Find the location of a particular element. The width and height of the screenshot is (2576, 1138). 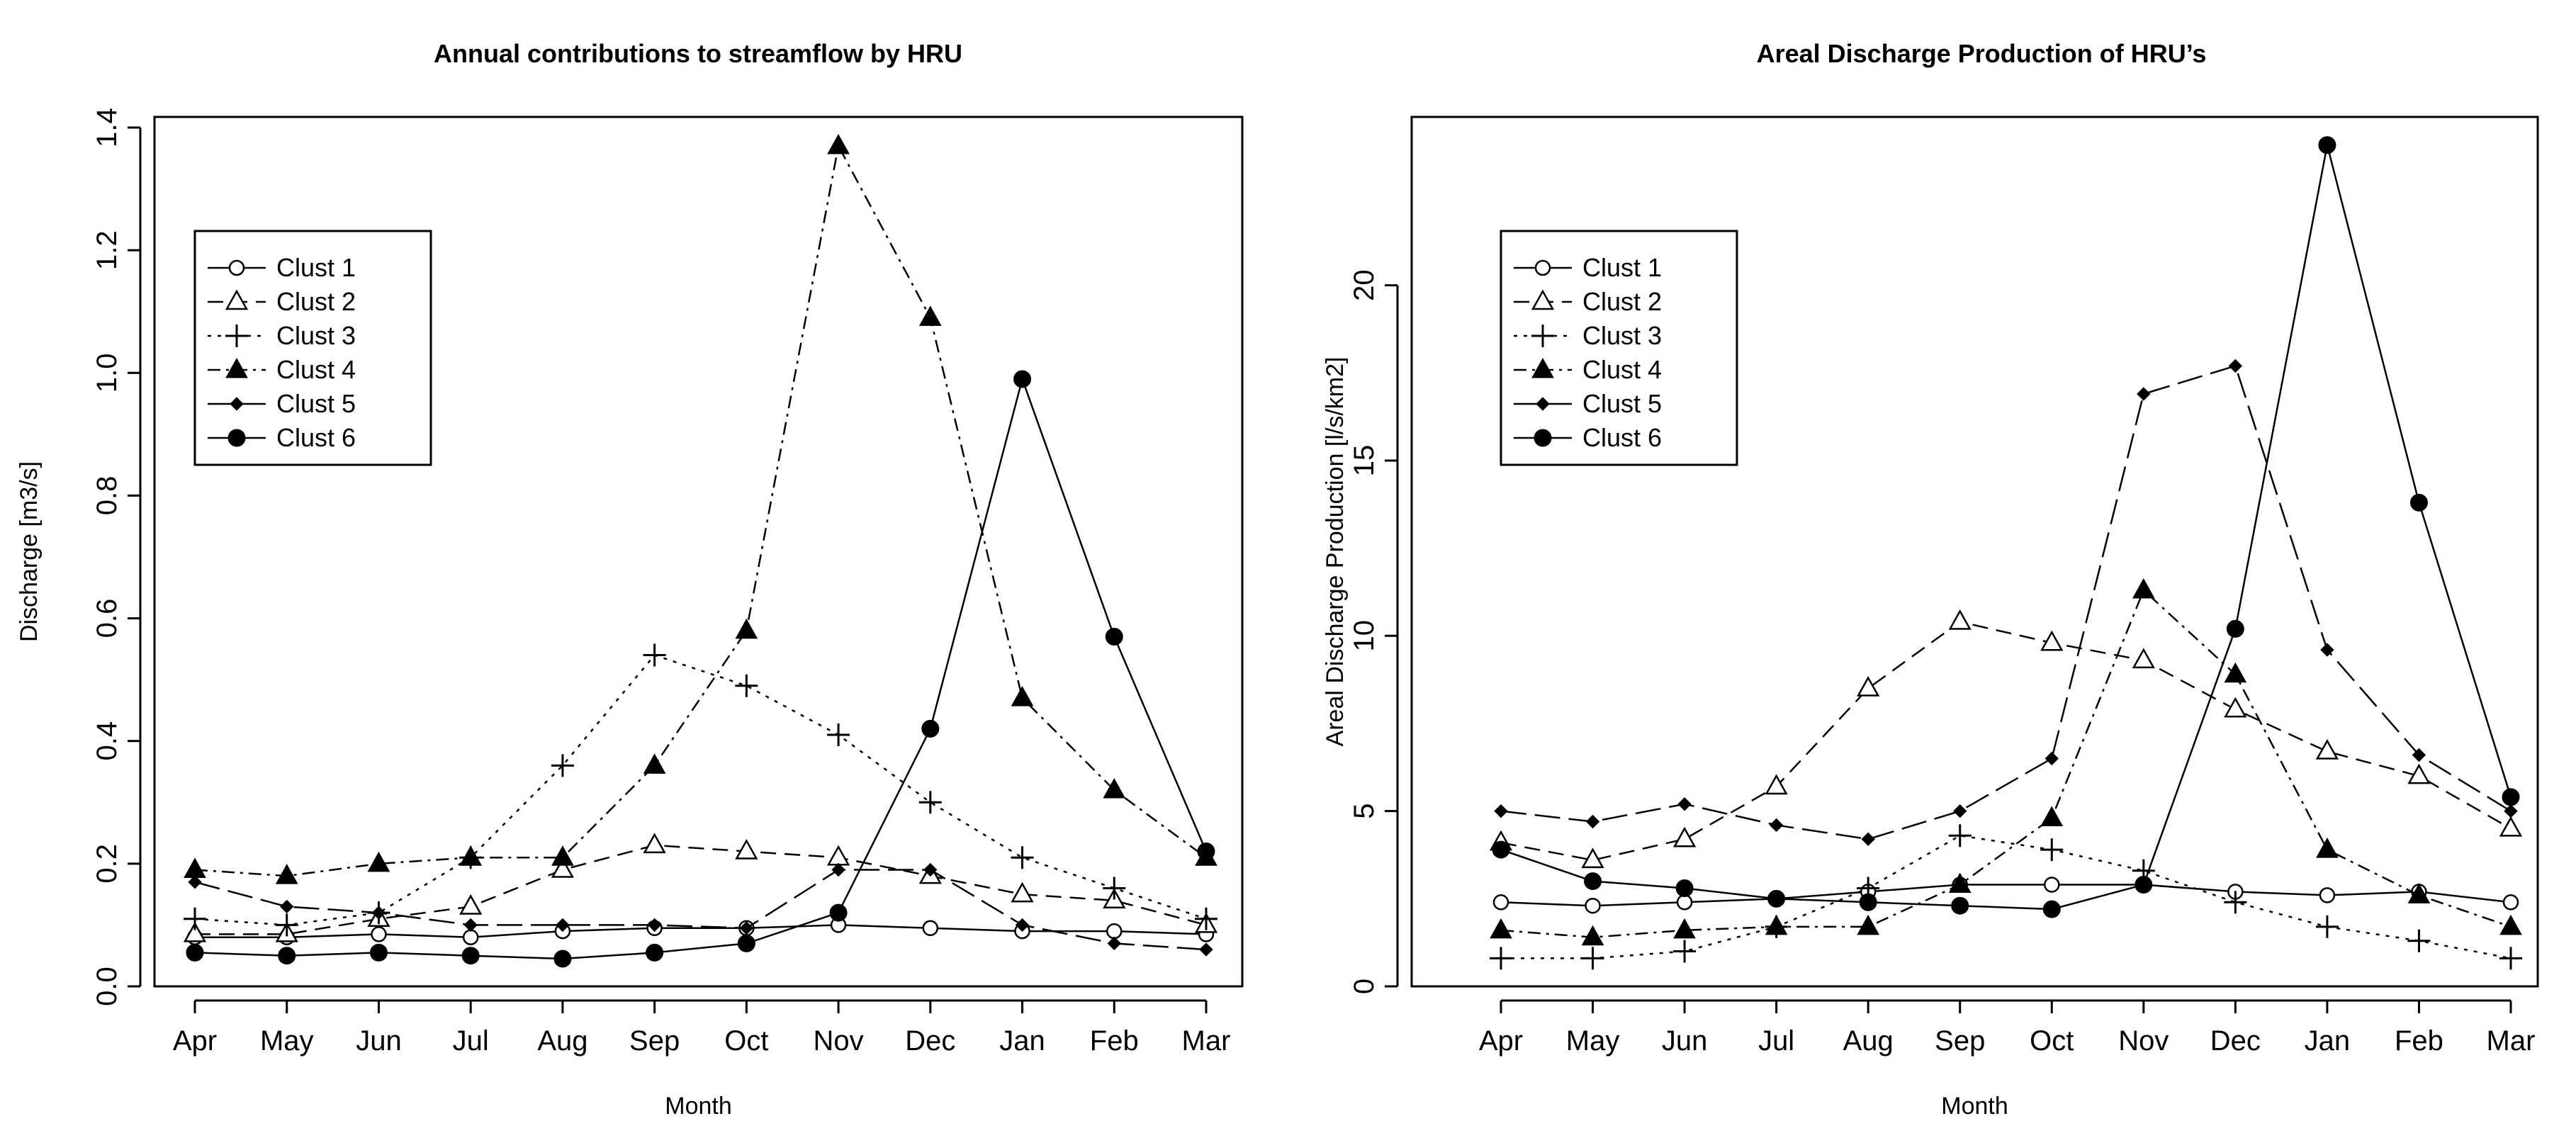

y-tick-label: 0 is located at coordinates (1364, 986).